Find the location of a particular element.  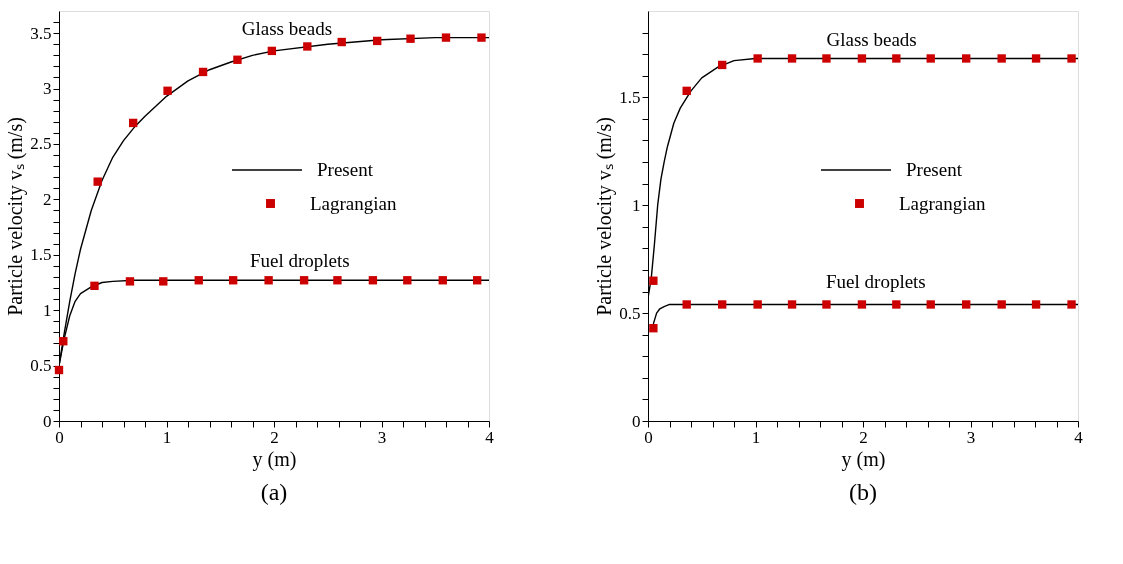

text: (b) is located at coordinates (863, 492).